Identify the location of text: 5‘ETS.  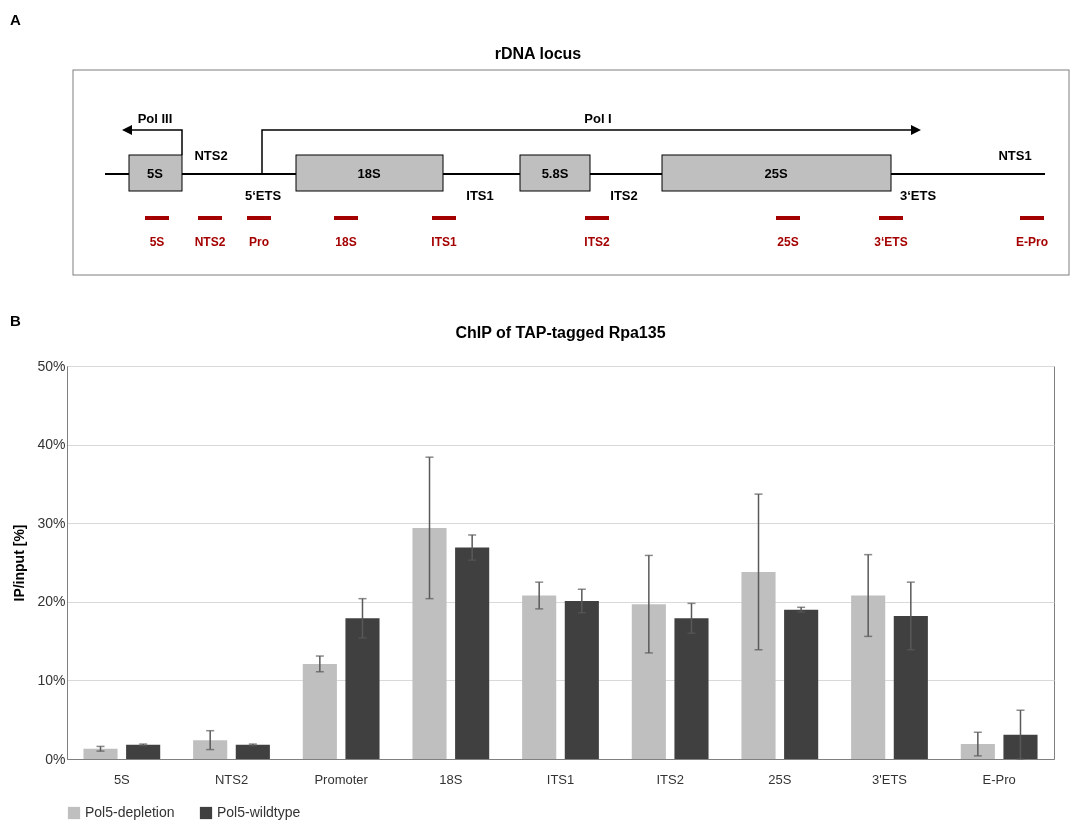
(263, 195).